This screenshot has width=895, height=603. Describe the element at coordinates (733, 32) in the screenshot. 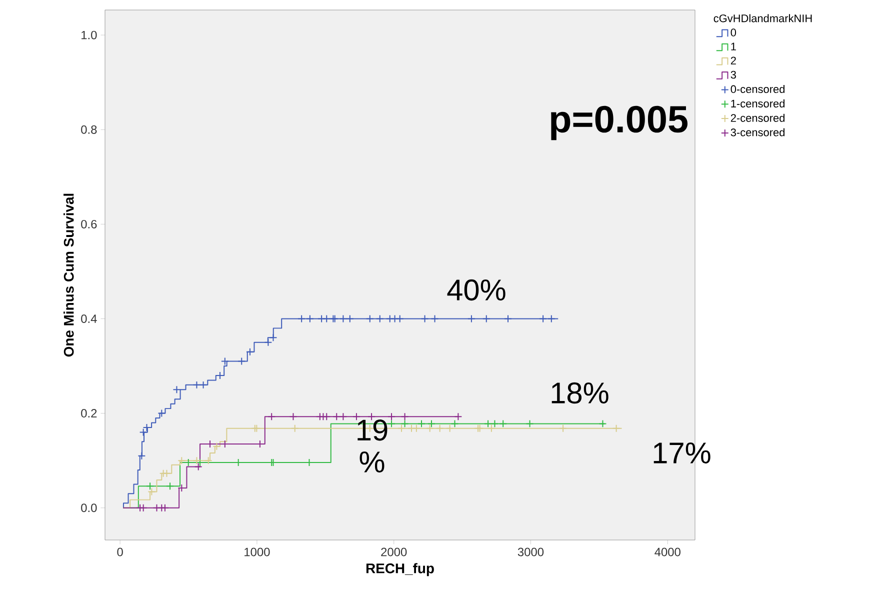

I see `legend-label: 0` at that location.